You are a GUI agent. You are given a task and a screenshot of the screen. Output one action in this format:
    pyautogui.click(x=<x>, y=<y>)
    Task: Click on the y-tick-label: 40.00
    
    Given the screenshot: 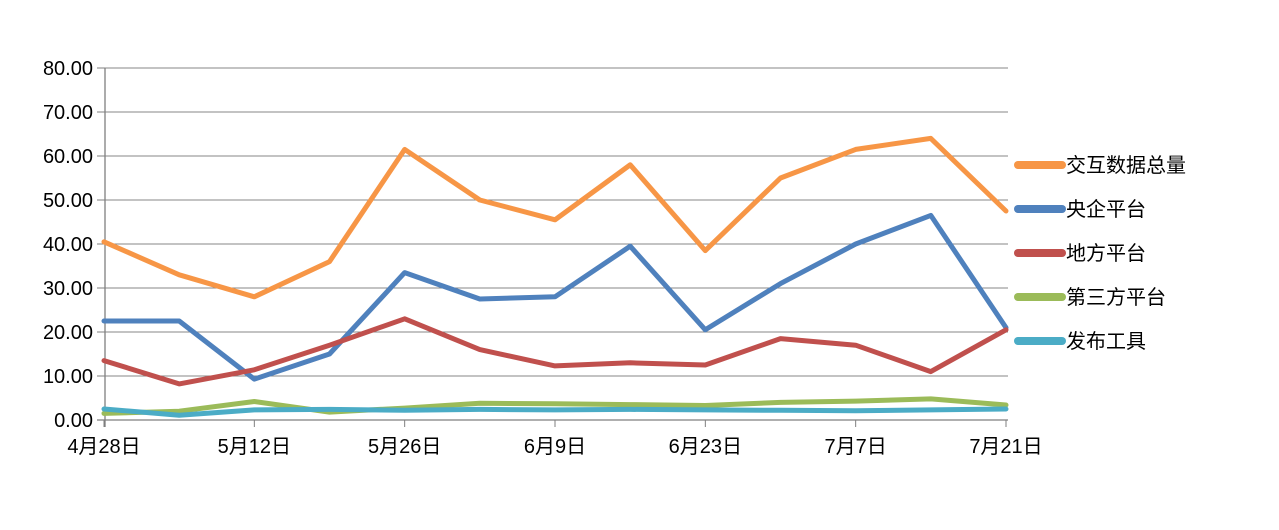 What is the action you would take?
    pyautogui.click(x=68, y=245)
    